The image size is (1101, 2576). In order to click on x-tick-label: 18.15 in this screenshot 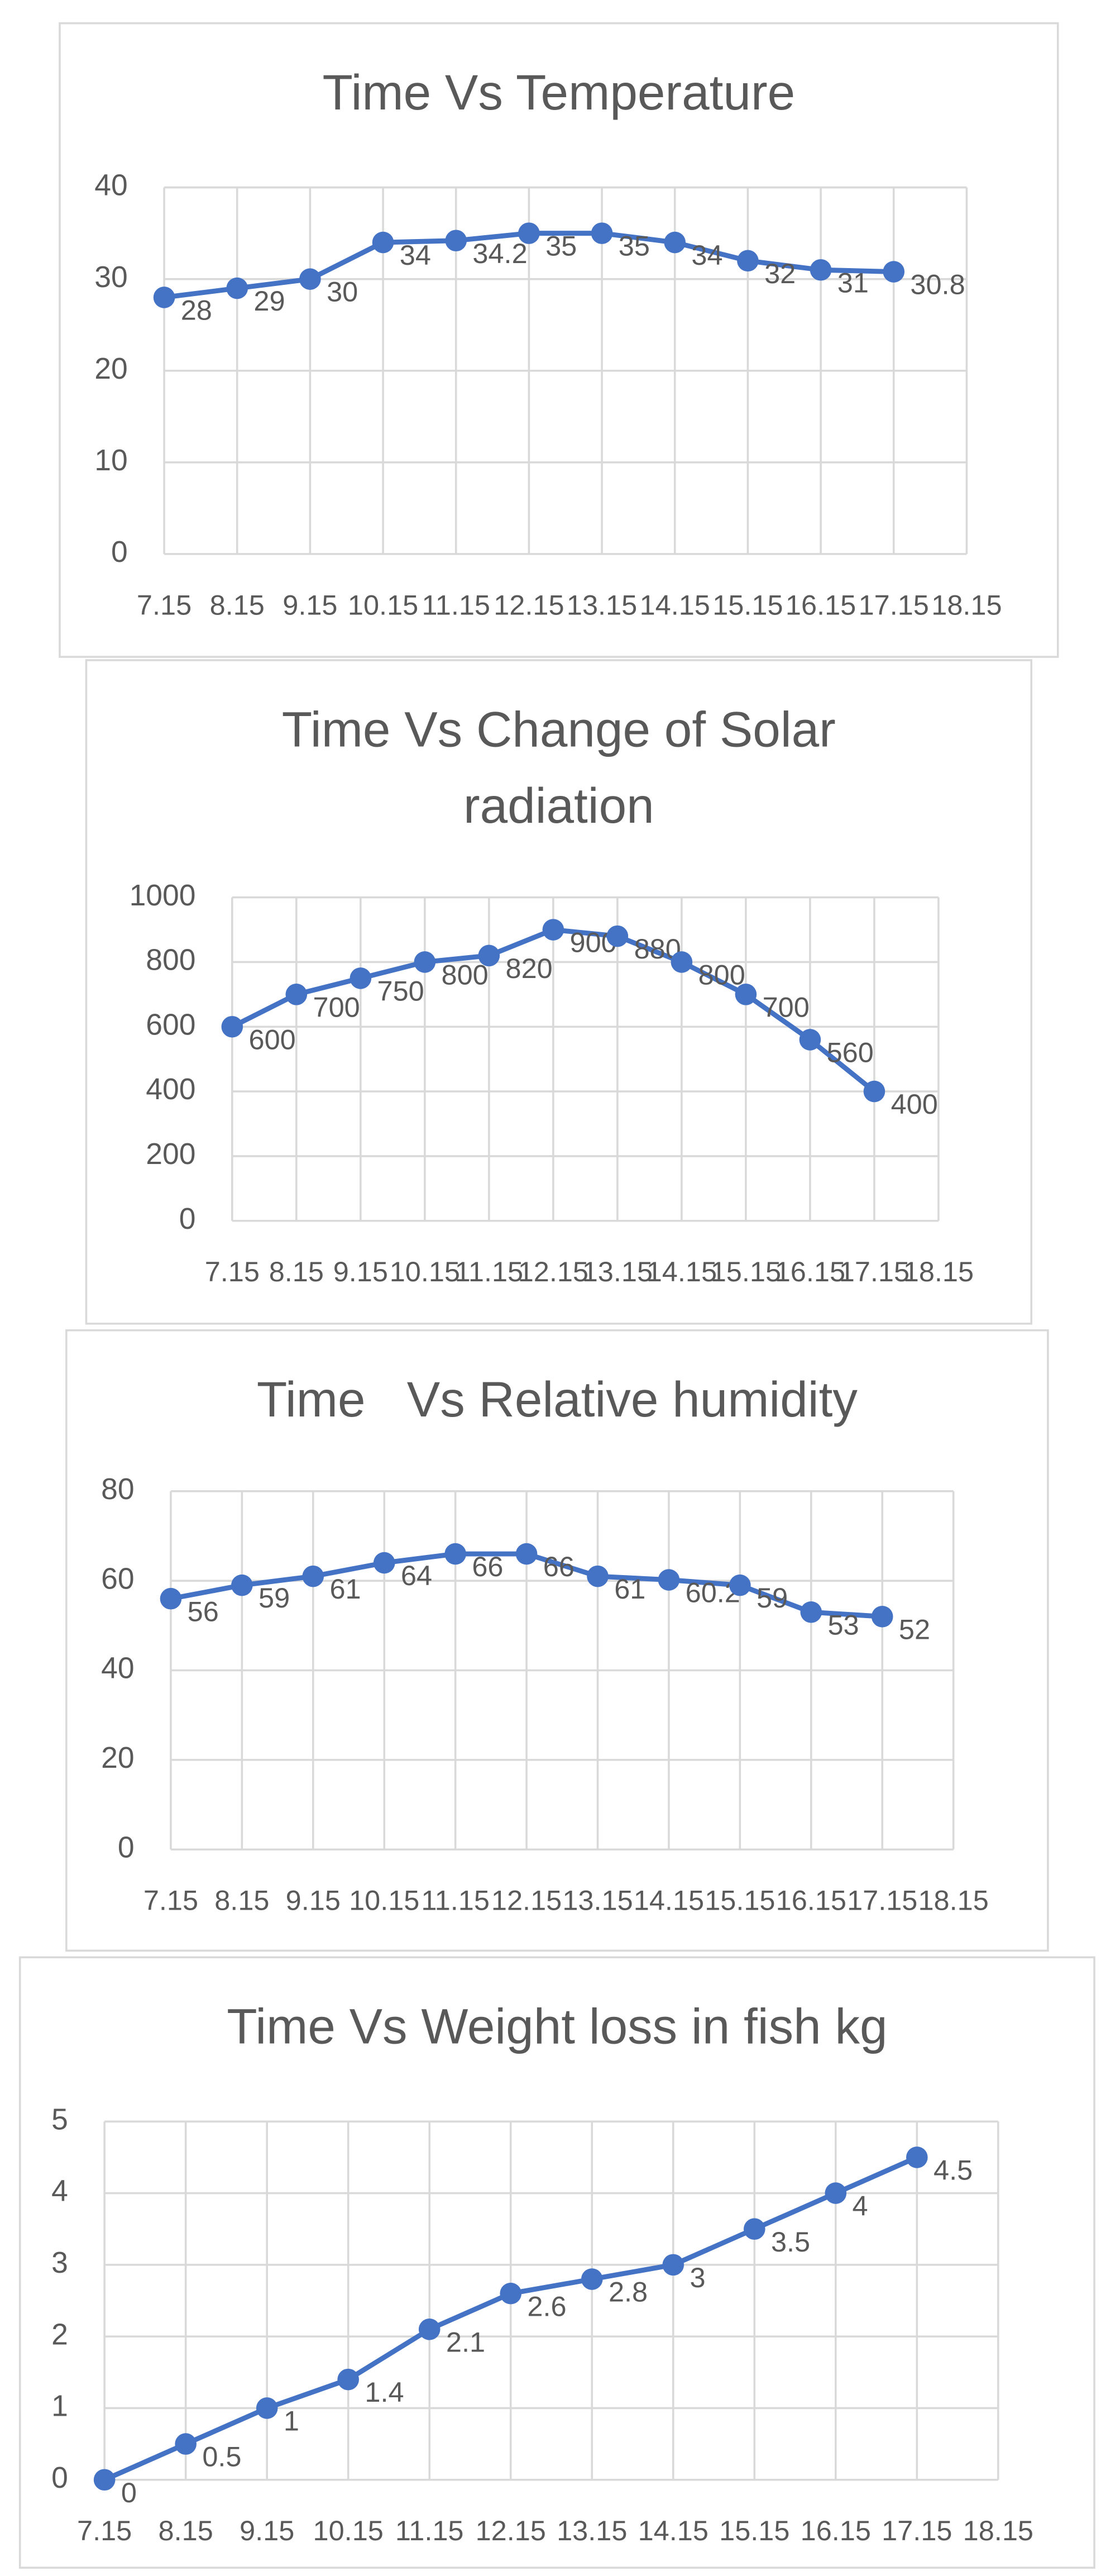, I will do `click(953, 1901)`.